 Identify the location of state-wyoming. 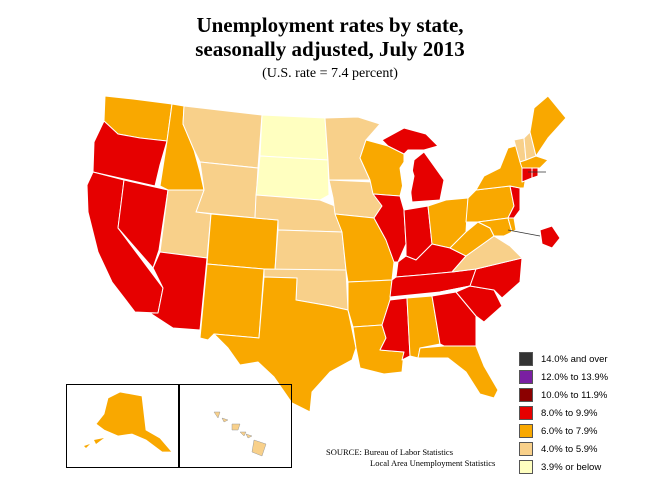
(227, 190).